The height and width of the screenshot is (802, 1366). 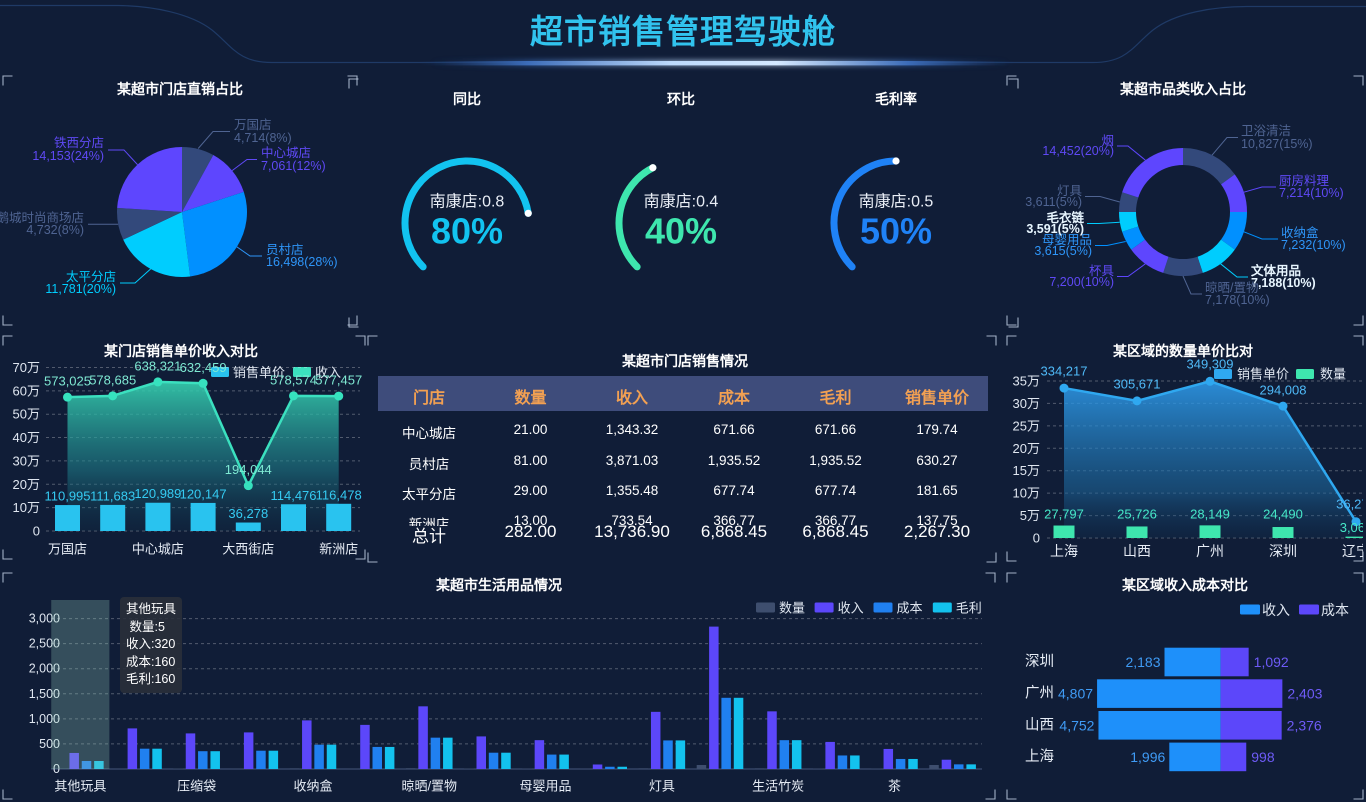 I want to click on svg-text: 收纳盒, so click(x=1300, y=232).